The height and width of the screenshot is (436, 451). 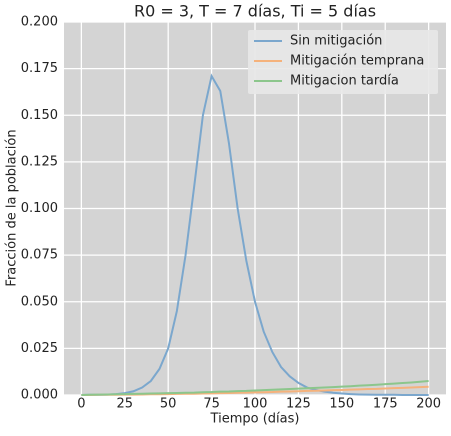 What do you see at coordinates (124, 404) in the screenshot?
I see `x-tick-label: 25` at bounding box center [124, 404].